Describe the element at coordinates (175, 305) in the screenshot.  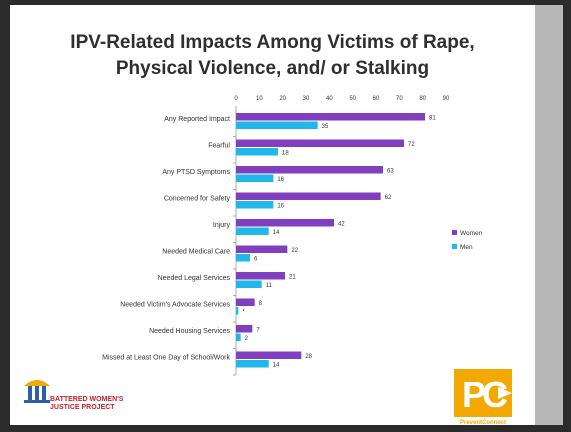
I see `category-label: Needed Victim's Advocate Services` at that location.